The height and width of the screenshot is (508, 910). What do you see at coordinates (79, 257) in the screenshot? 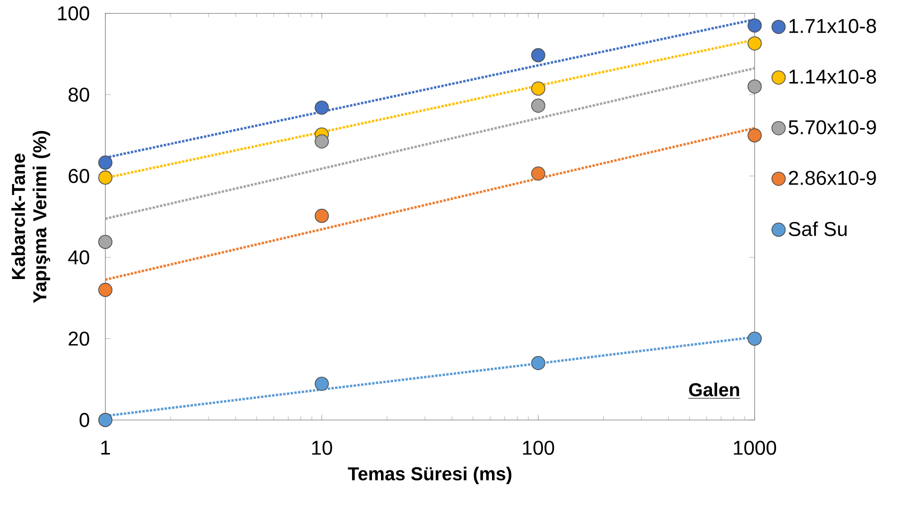
I see `y-tick-label: 40` at bounding box center [79, 257].